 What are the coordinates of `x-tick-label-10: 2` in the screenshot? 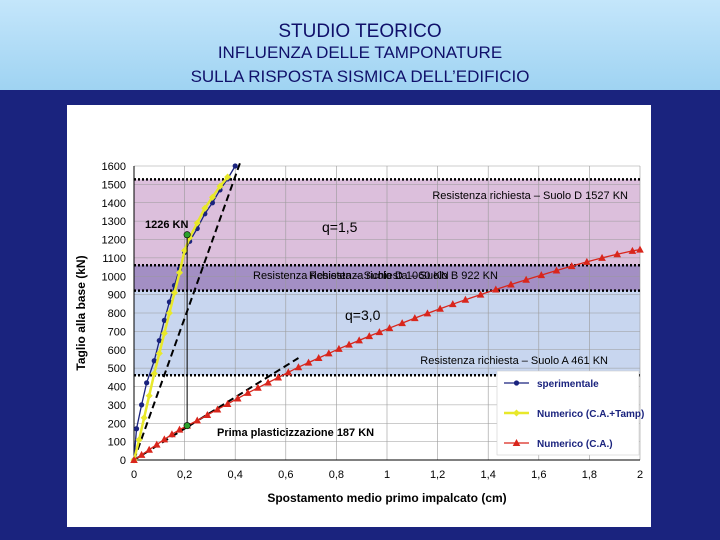 It's located at (640, 475).